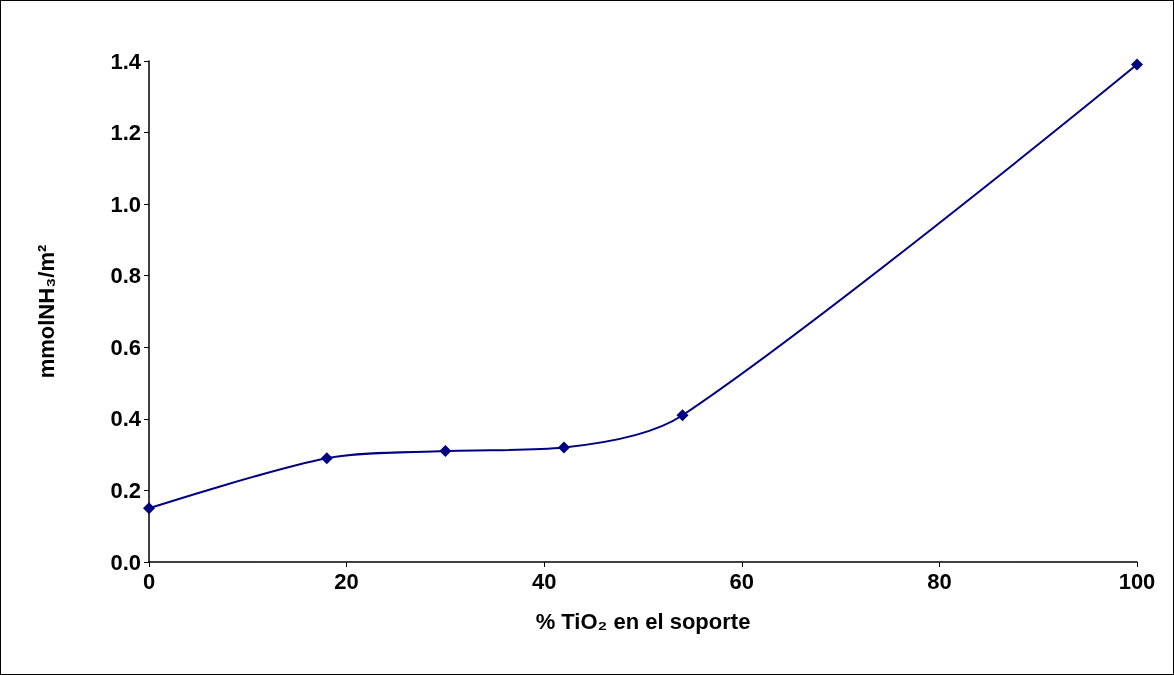 The width and height of the screenshot is (1174, 675). I want to click on y-tick-label: 0.4, so click(126, 419).